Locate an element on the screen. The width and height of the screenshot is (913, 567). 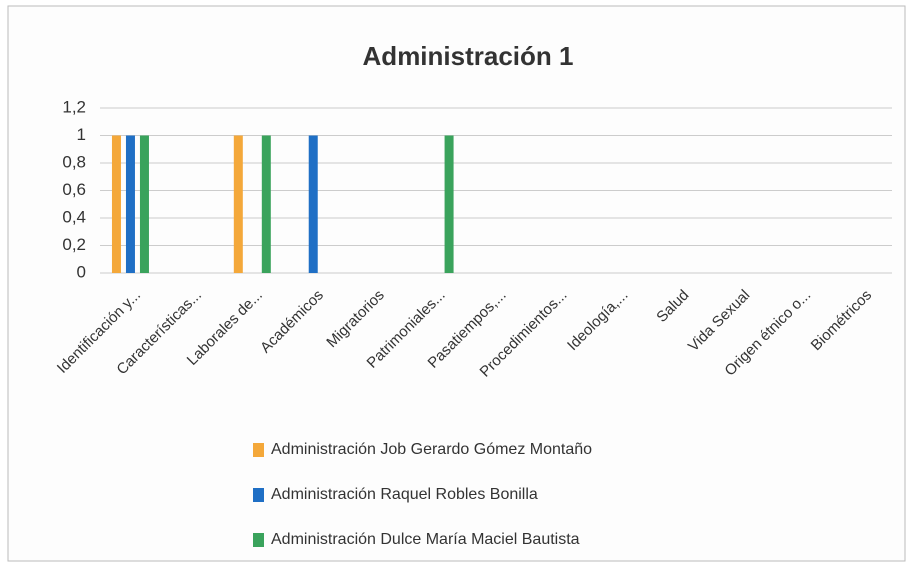
chart-title: Administración 1 is located at coordinates (468, 56).